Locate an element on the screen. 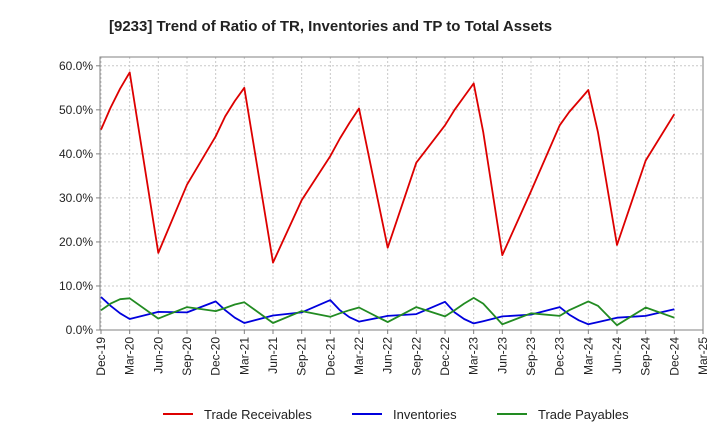 This screenshot has width=720, height=440. legend-item: Trade Receivables is located at coordinates (237, 414).